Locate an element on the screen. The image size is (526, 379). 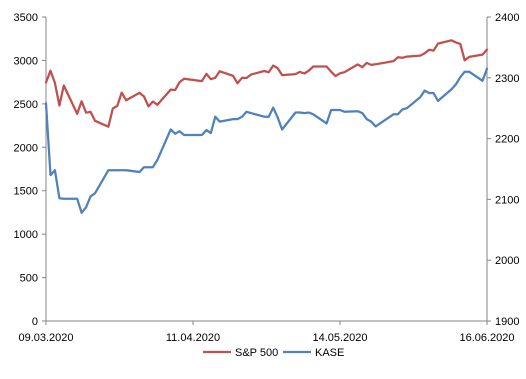
y-tick-label-right: 2100 is located at coordinates (507, 200).